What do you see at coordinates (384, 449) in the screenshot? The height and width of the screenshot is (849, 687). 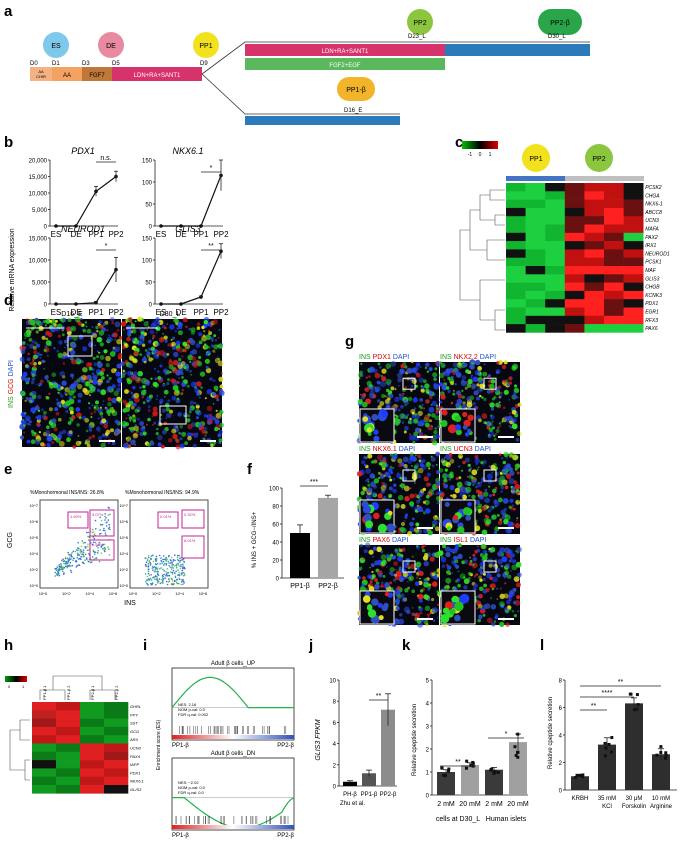 I see `g-tile-label-part: NKX6.1` at bounding box center [384, 449].